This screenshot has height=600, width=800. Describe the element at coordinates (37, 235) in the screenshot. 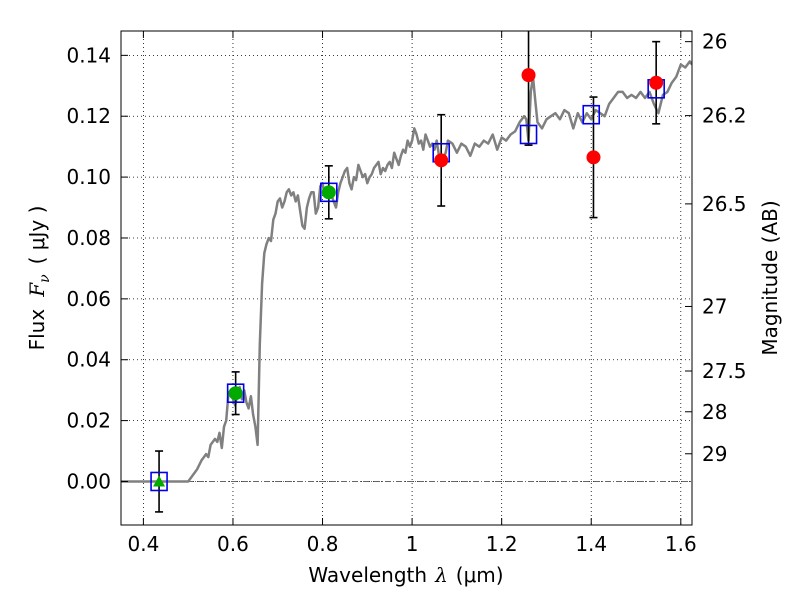

I see `y-axis-unit: ( μJy )` at that location.